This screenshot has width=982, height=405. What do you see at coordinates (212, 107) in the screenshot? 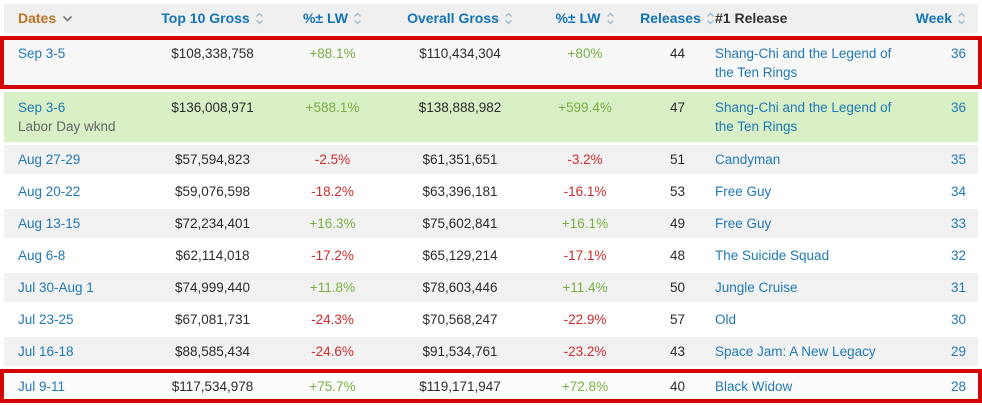
I see `top10-gross-value: $136,008,971` at bounding box center [212, 107].